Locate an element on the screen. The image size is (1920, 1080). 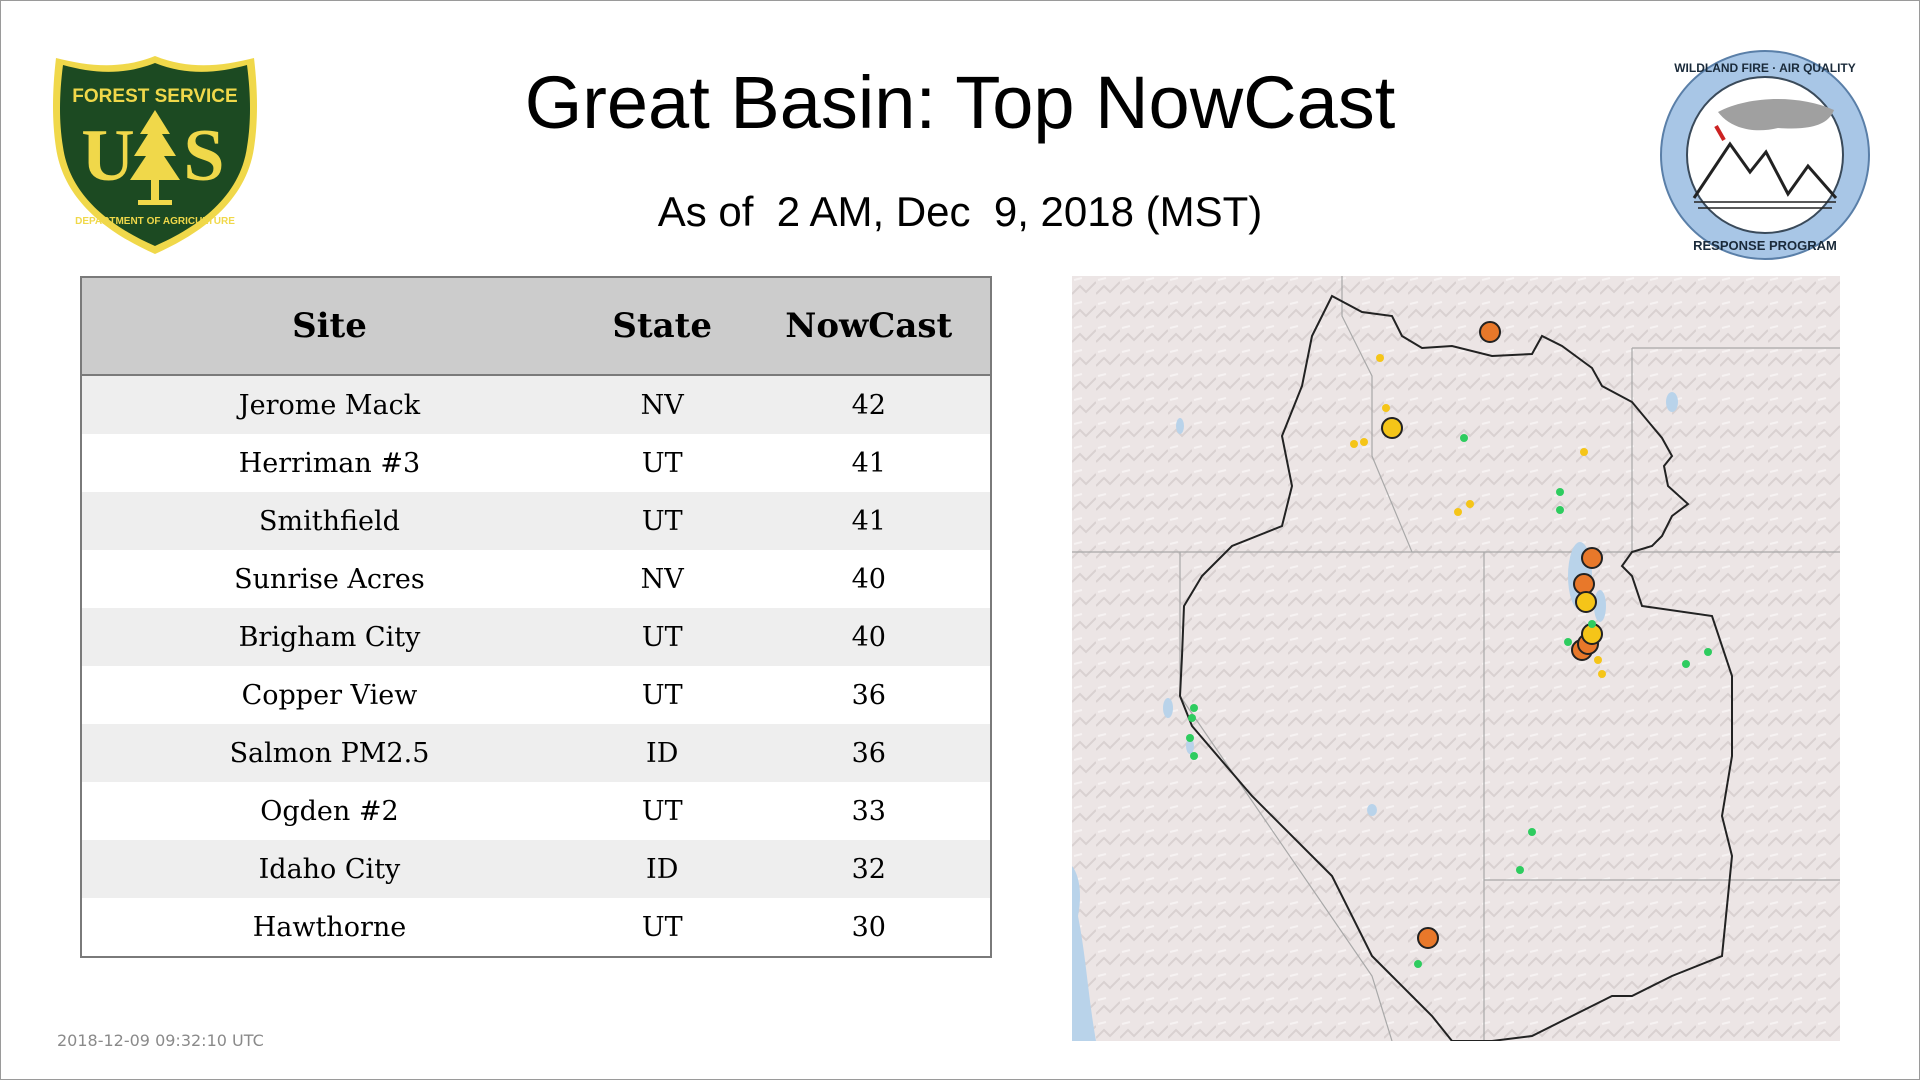
page-subtitle: As of 2 AM, Dec 9, 2018 (MST) is located at coordinates (960, 211).